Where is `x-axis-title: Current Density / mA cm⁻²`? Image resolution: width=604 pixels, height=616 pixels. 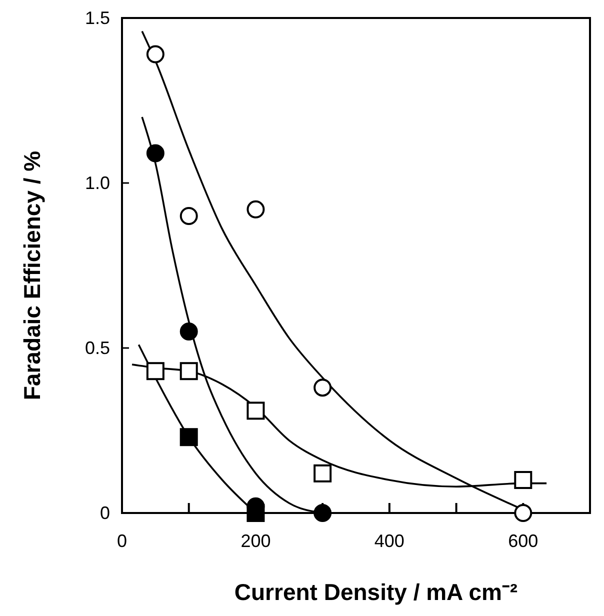
x-axis-title: Current Density / mA cm⁻² is located at coordinates (376, 592).